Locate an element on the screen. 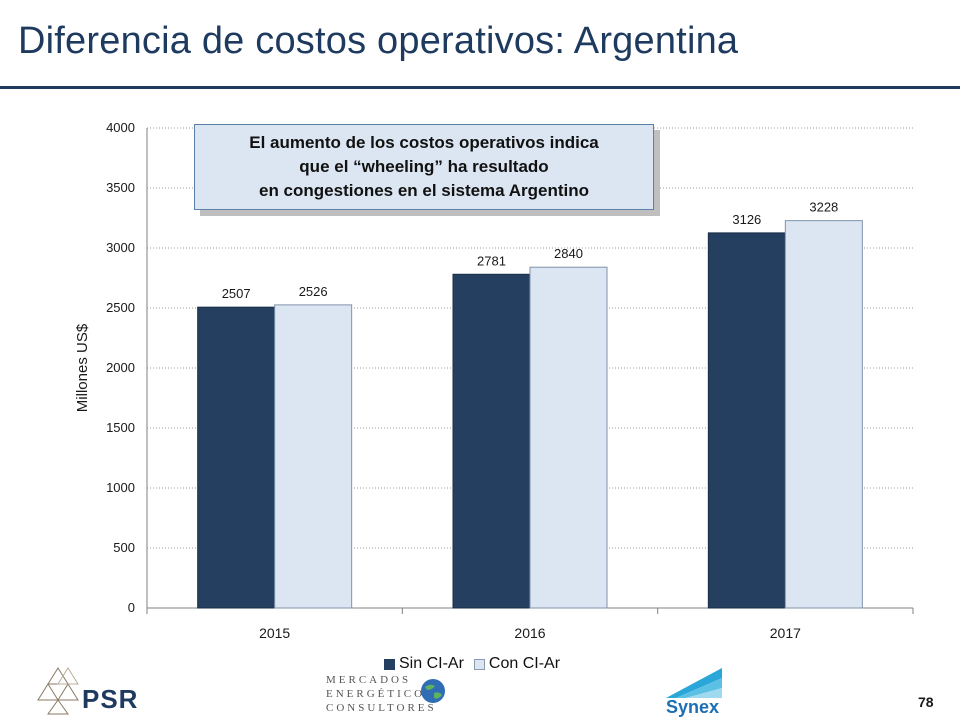 Image resolution: width=960 pixels, height=720 pixels. legend-label-sin: Sin CI-Ar is located at coordinates (431, 663).